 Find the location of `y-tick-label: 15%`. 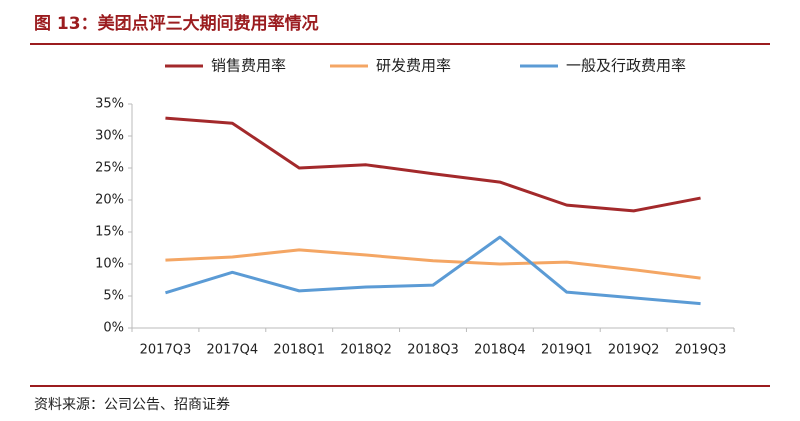

y-tick-label: 15% is located at coordinates (109, 232).